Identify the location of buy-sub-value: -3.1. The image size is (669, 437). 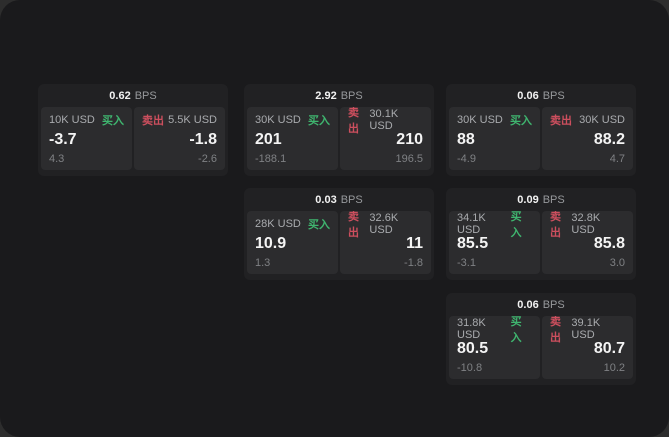
(466, 263).